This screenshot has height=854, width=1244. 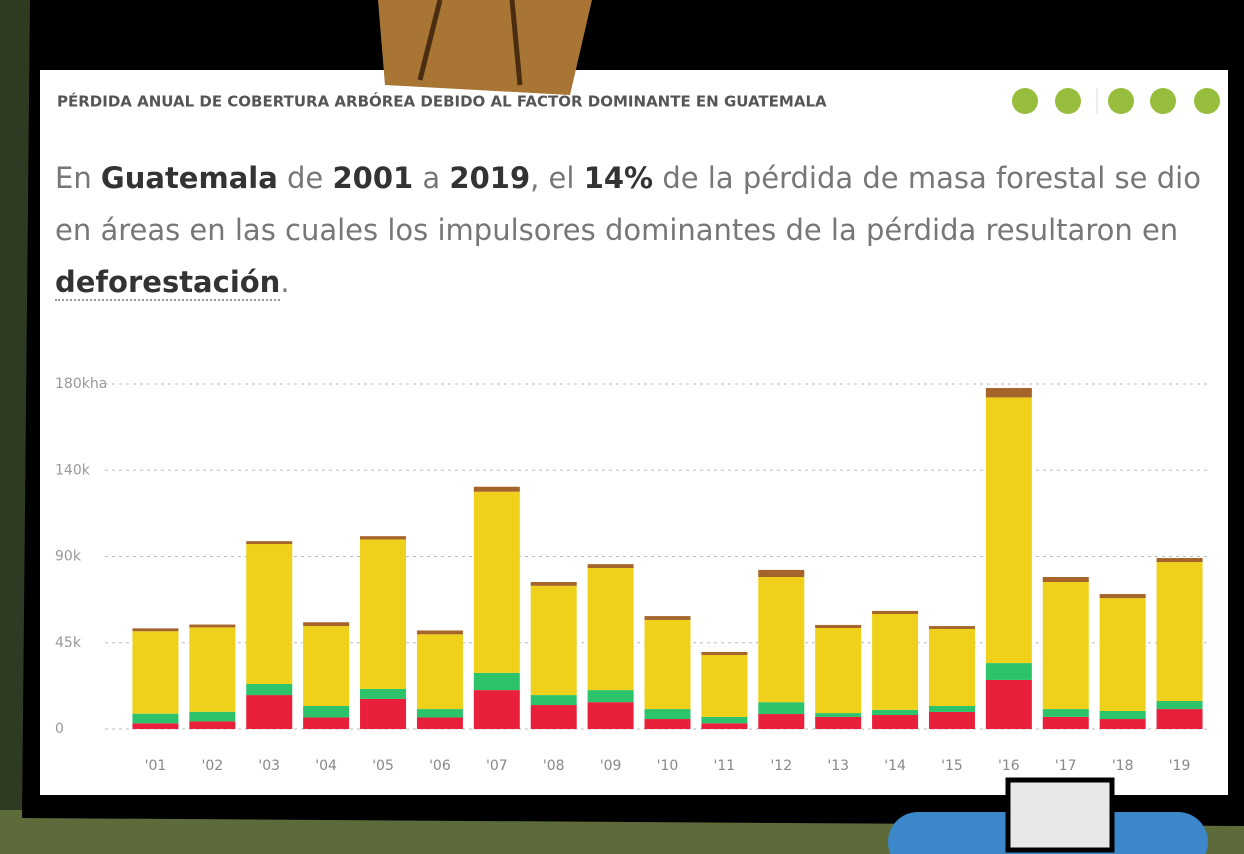 What do you see at coordinates (78, 178) in the screenshot?
I see `summary-text: En` at bounding box center [78, 178].